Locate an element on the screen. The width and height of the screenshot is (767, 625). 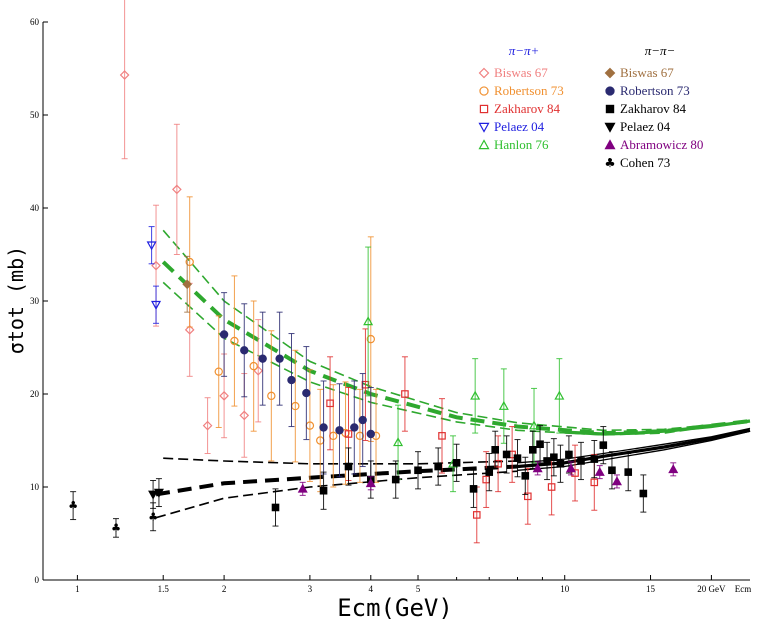
x-tick-label: 20 GeV is located at coordinates (711, 589).